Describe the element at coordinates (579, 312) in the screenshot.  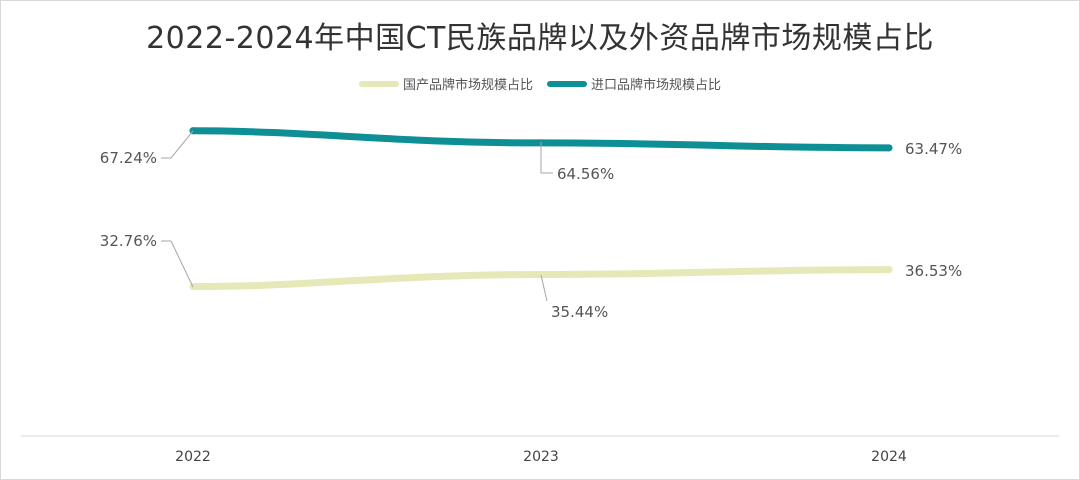
I see `data-label-0-1: 35.44%` at that location.